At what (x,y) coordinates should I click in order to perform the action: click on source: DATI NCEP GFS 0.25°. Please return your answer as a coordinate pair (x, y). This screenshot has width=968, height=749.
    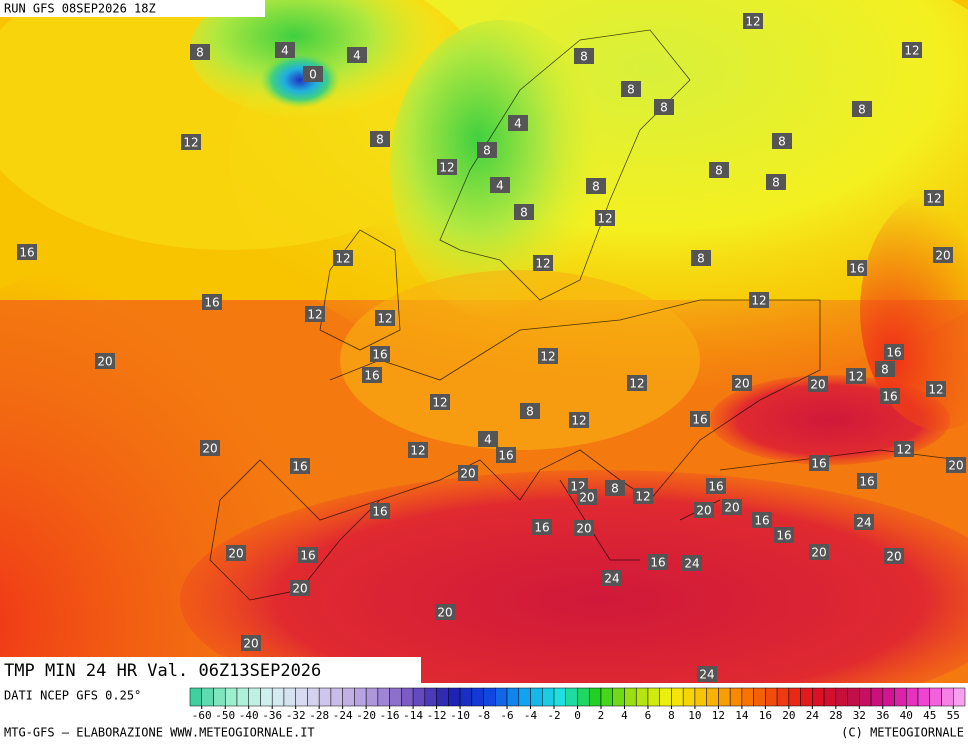
    Looking at the image, I should click on (72, 696).